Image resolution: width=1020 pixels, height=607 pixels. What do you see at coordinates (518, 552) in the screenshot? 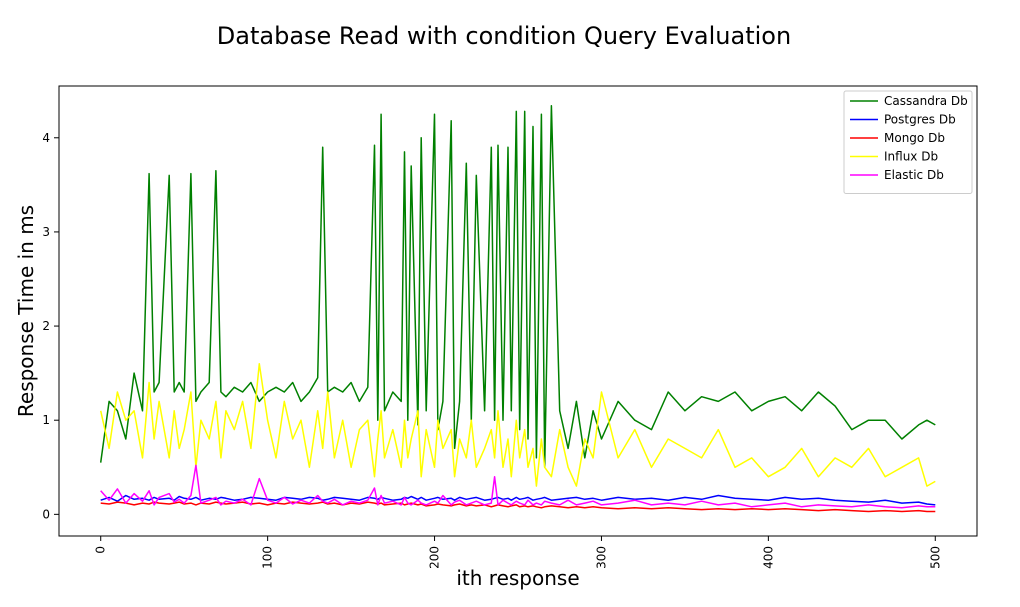
I see `x-axis: 0 100 200 300 400 500` at bounding box center [518, 552].